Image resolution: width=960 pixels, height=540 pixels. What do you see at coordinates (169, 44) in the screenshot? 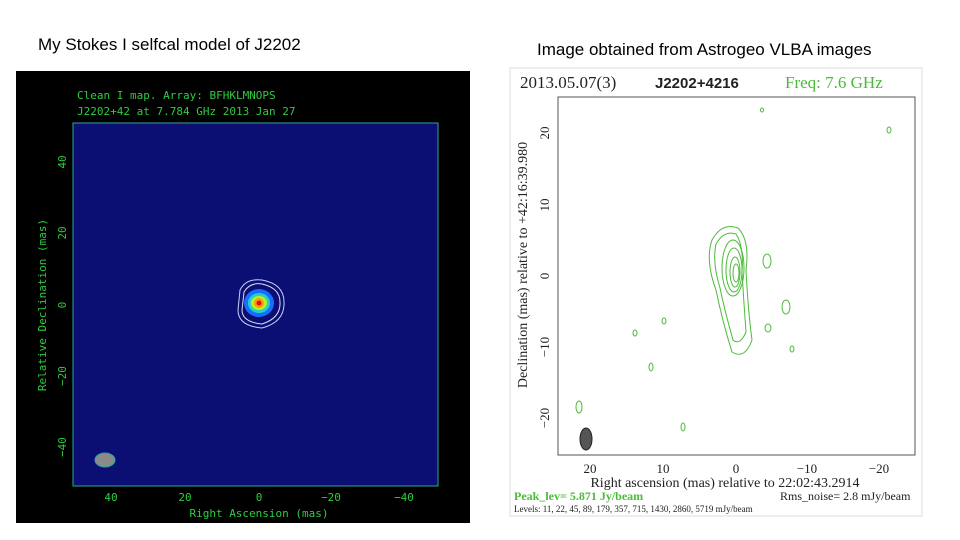
I see `left-caption: My Stokes I selfcal model of J2202` at bounding box center [169, 44].